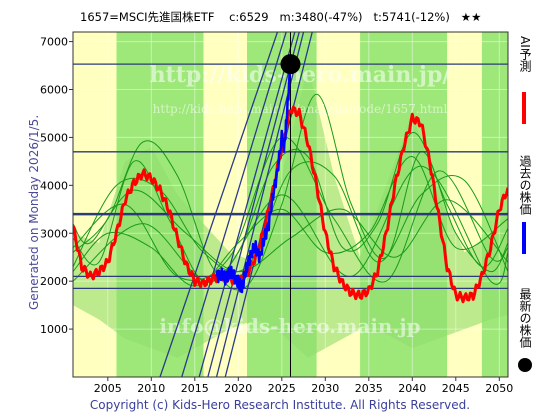 The image size is (560, 420). I want to click on y-tick-label-1000: 1000, so click(54, 329).